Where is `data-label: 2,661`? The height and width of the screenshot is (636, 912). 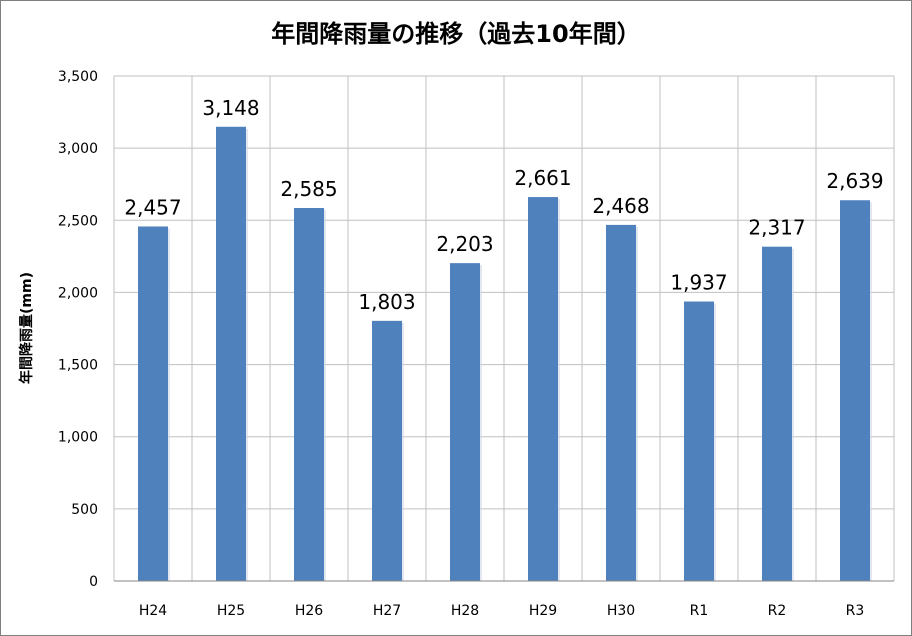 data-label: 2,661 is located at coordinates (542, 178).